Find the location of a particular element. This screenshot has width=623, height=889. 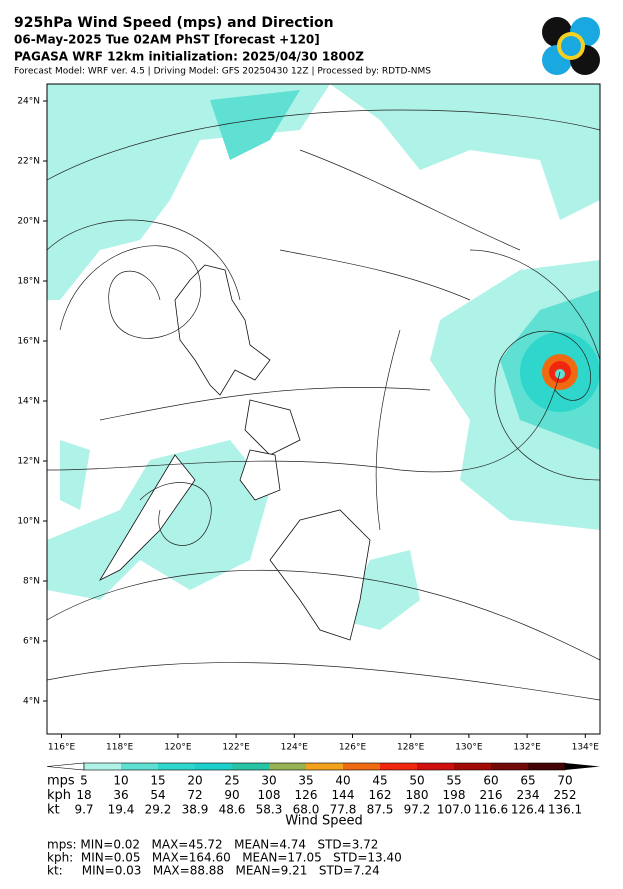

cbar-value: 216 is located at coordinates (491, 795).